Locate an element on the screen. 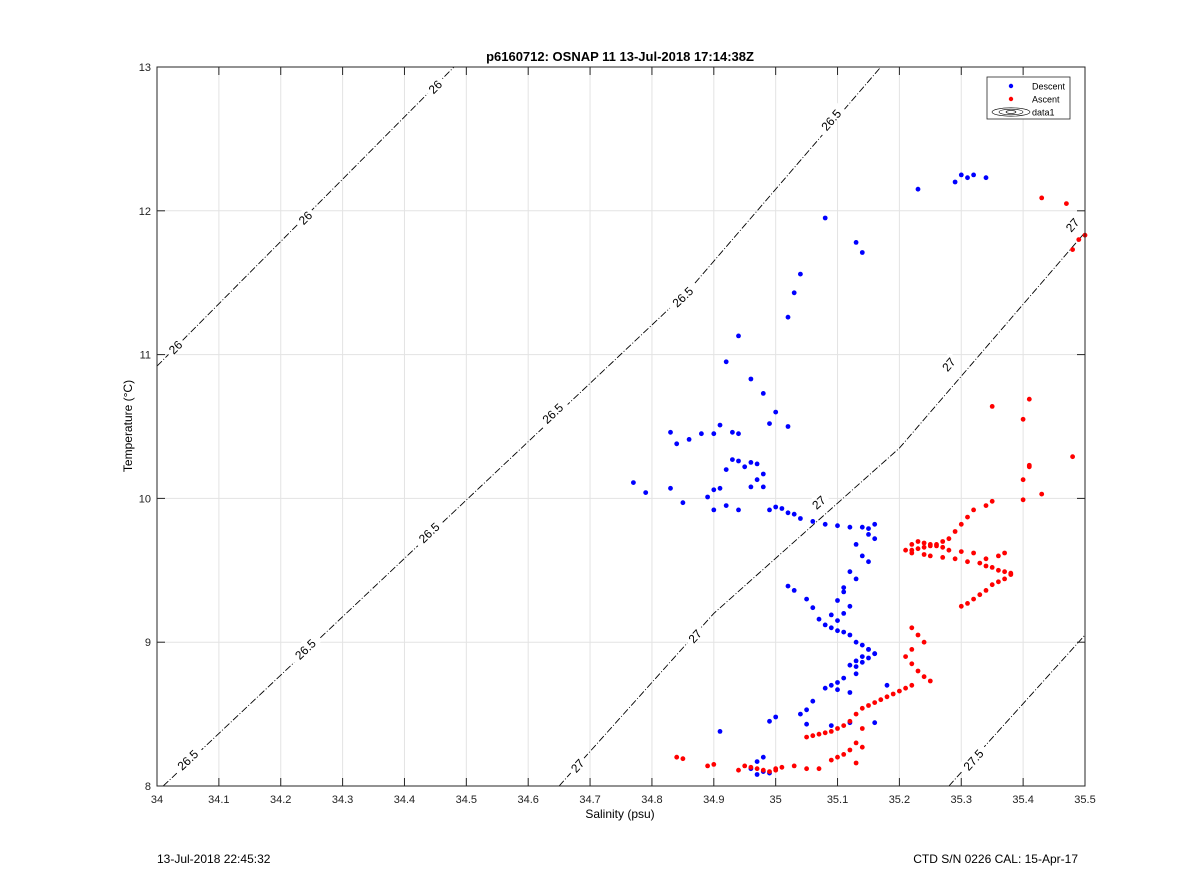  x-tick-label: 35.2 is located at coordinates (899, 800).